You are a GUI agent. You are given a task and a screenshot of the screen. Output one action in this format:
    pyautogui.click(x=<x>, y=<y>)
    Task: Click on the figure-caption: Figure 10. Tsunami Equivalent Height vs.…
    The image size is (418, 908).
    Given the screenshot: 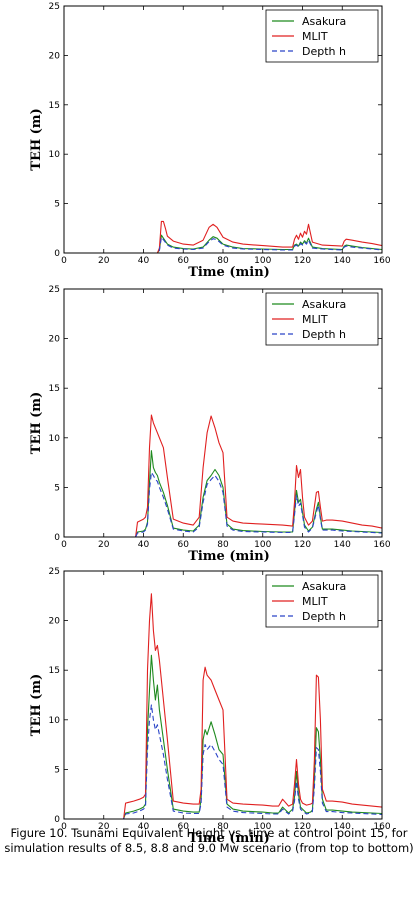 What is the action you would take?
    pyautogui.click(x=209, y=840)
    